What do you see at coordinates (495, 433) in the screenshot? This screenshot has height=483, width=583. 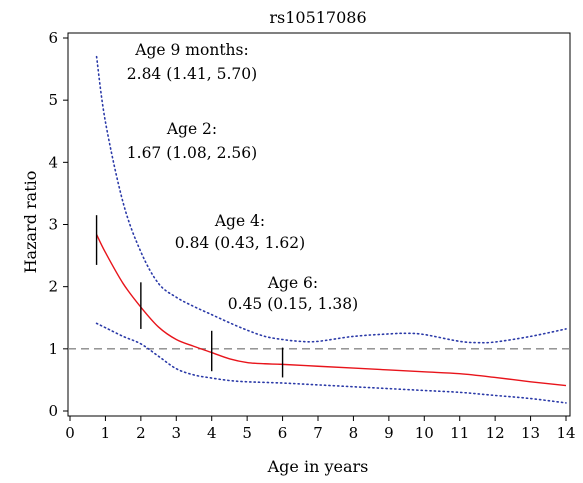 I see `x-tick-label: 12` at bounding box center [495, 433].